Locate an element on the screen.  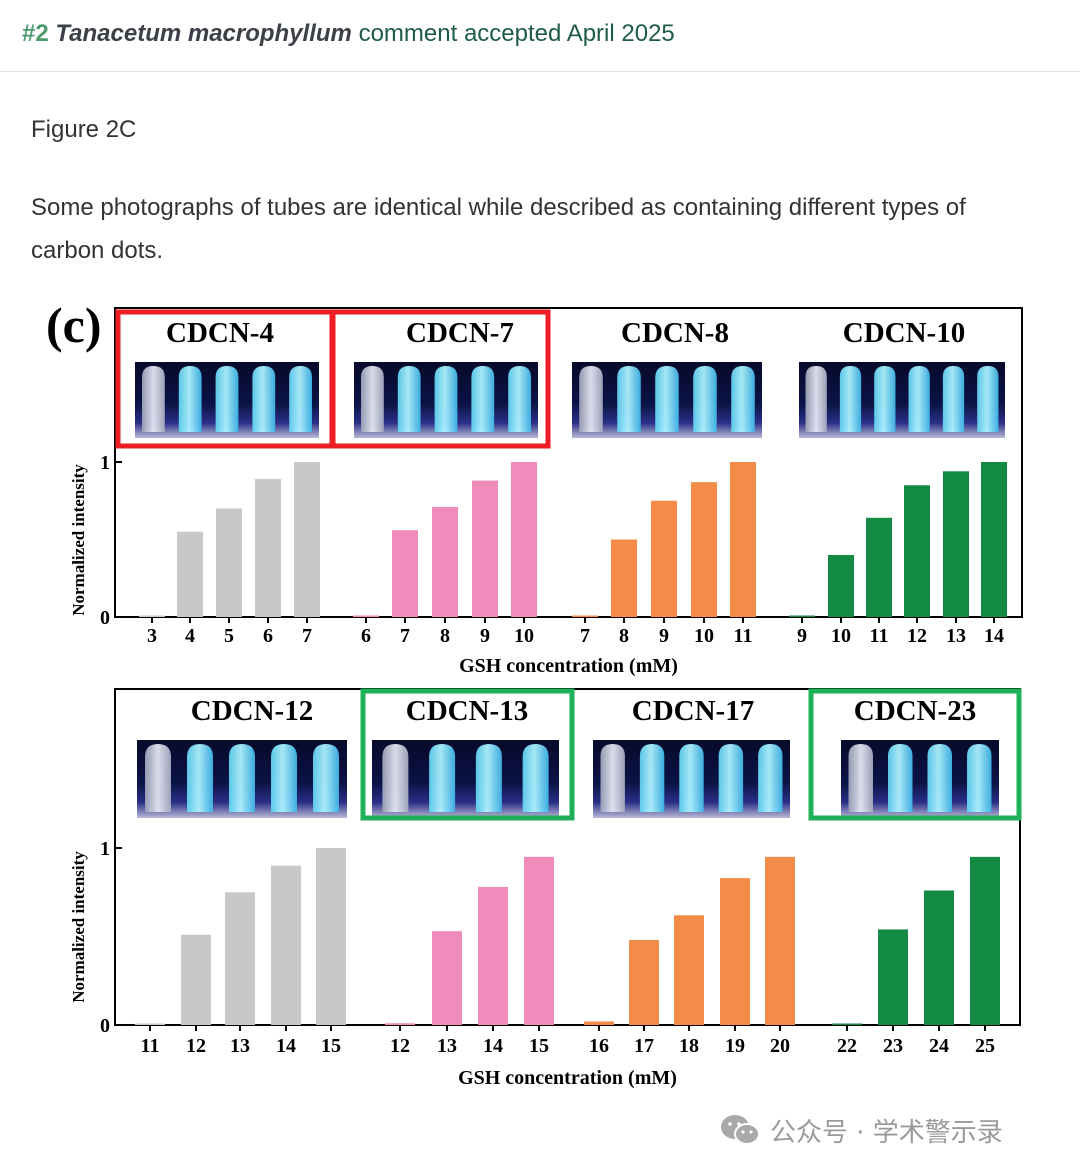
series-title: CDCN-23 is located at coordinates (915, 711).